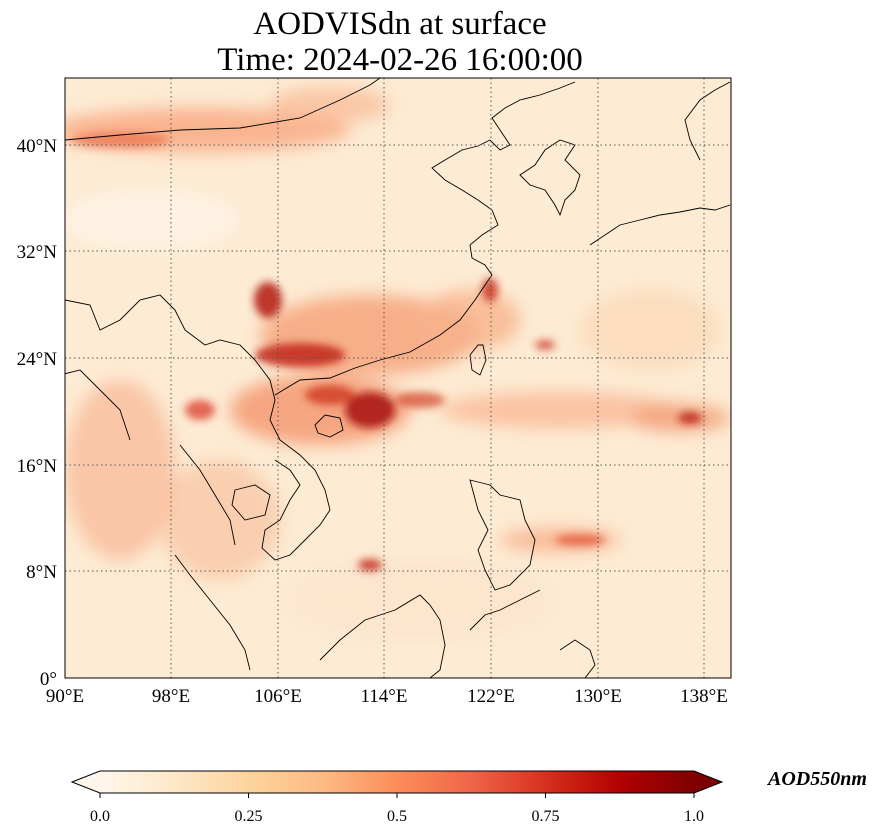 The image size is (881, 836). What do you see at coordinates (708, 782) in the screenshot?
I see `colorbar-extend-max` at bounding box center [708, 782].